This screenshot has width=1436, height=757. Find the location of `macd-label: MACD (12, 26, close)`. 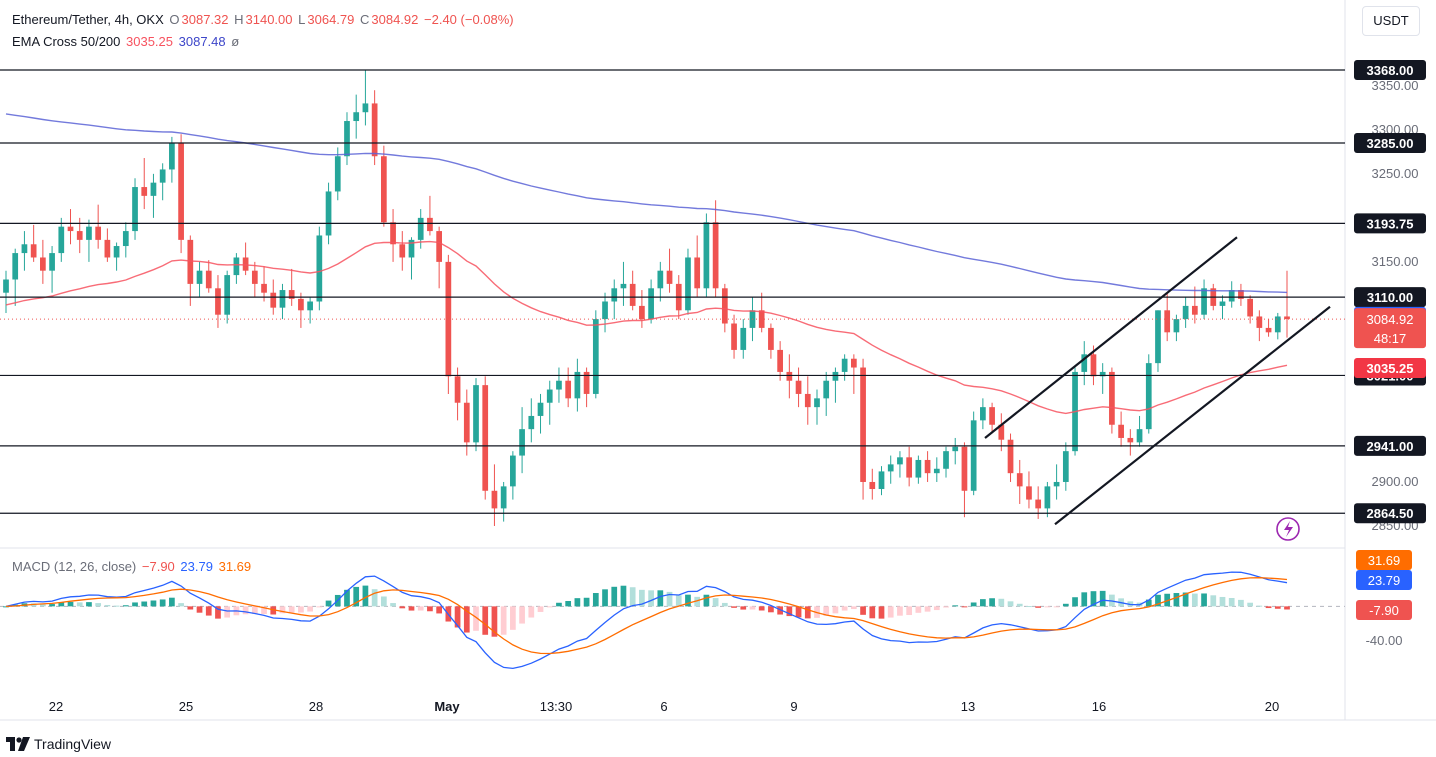

macd-label: MACD (12, 26, close) is located at coordinates (74, 566).